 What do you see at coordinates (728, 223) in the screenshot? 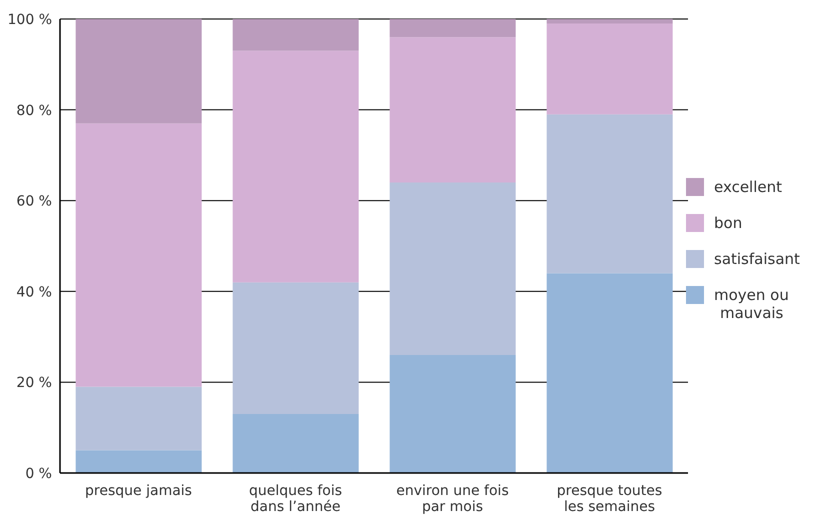
I see `legend-label: bon` at bounding box center [728, 223].